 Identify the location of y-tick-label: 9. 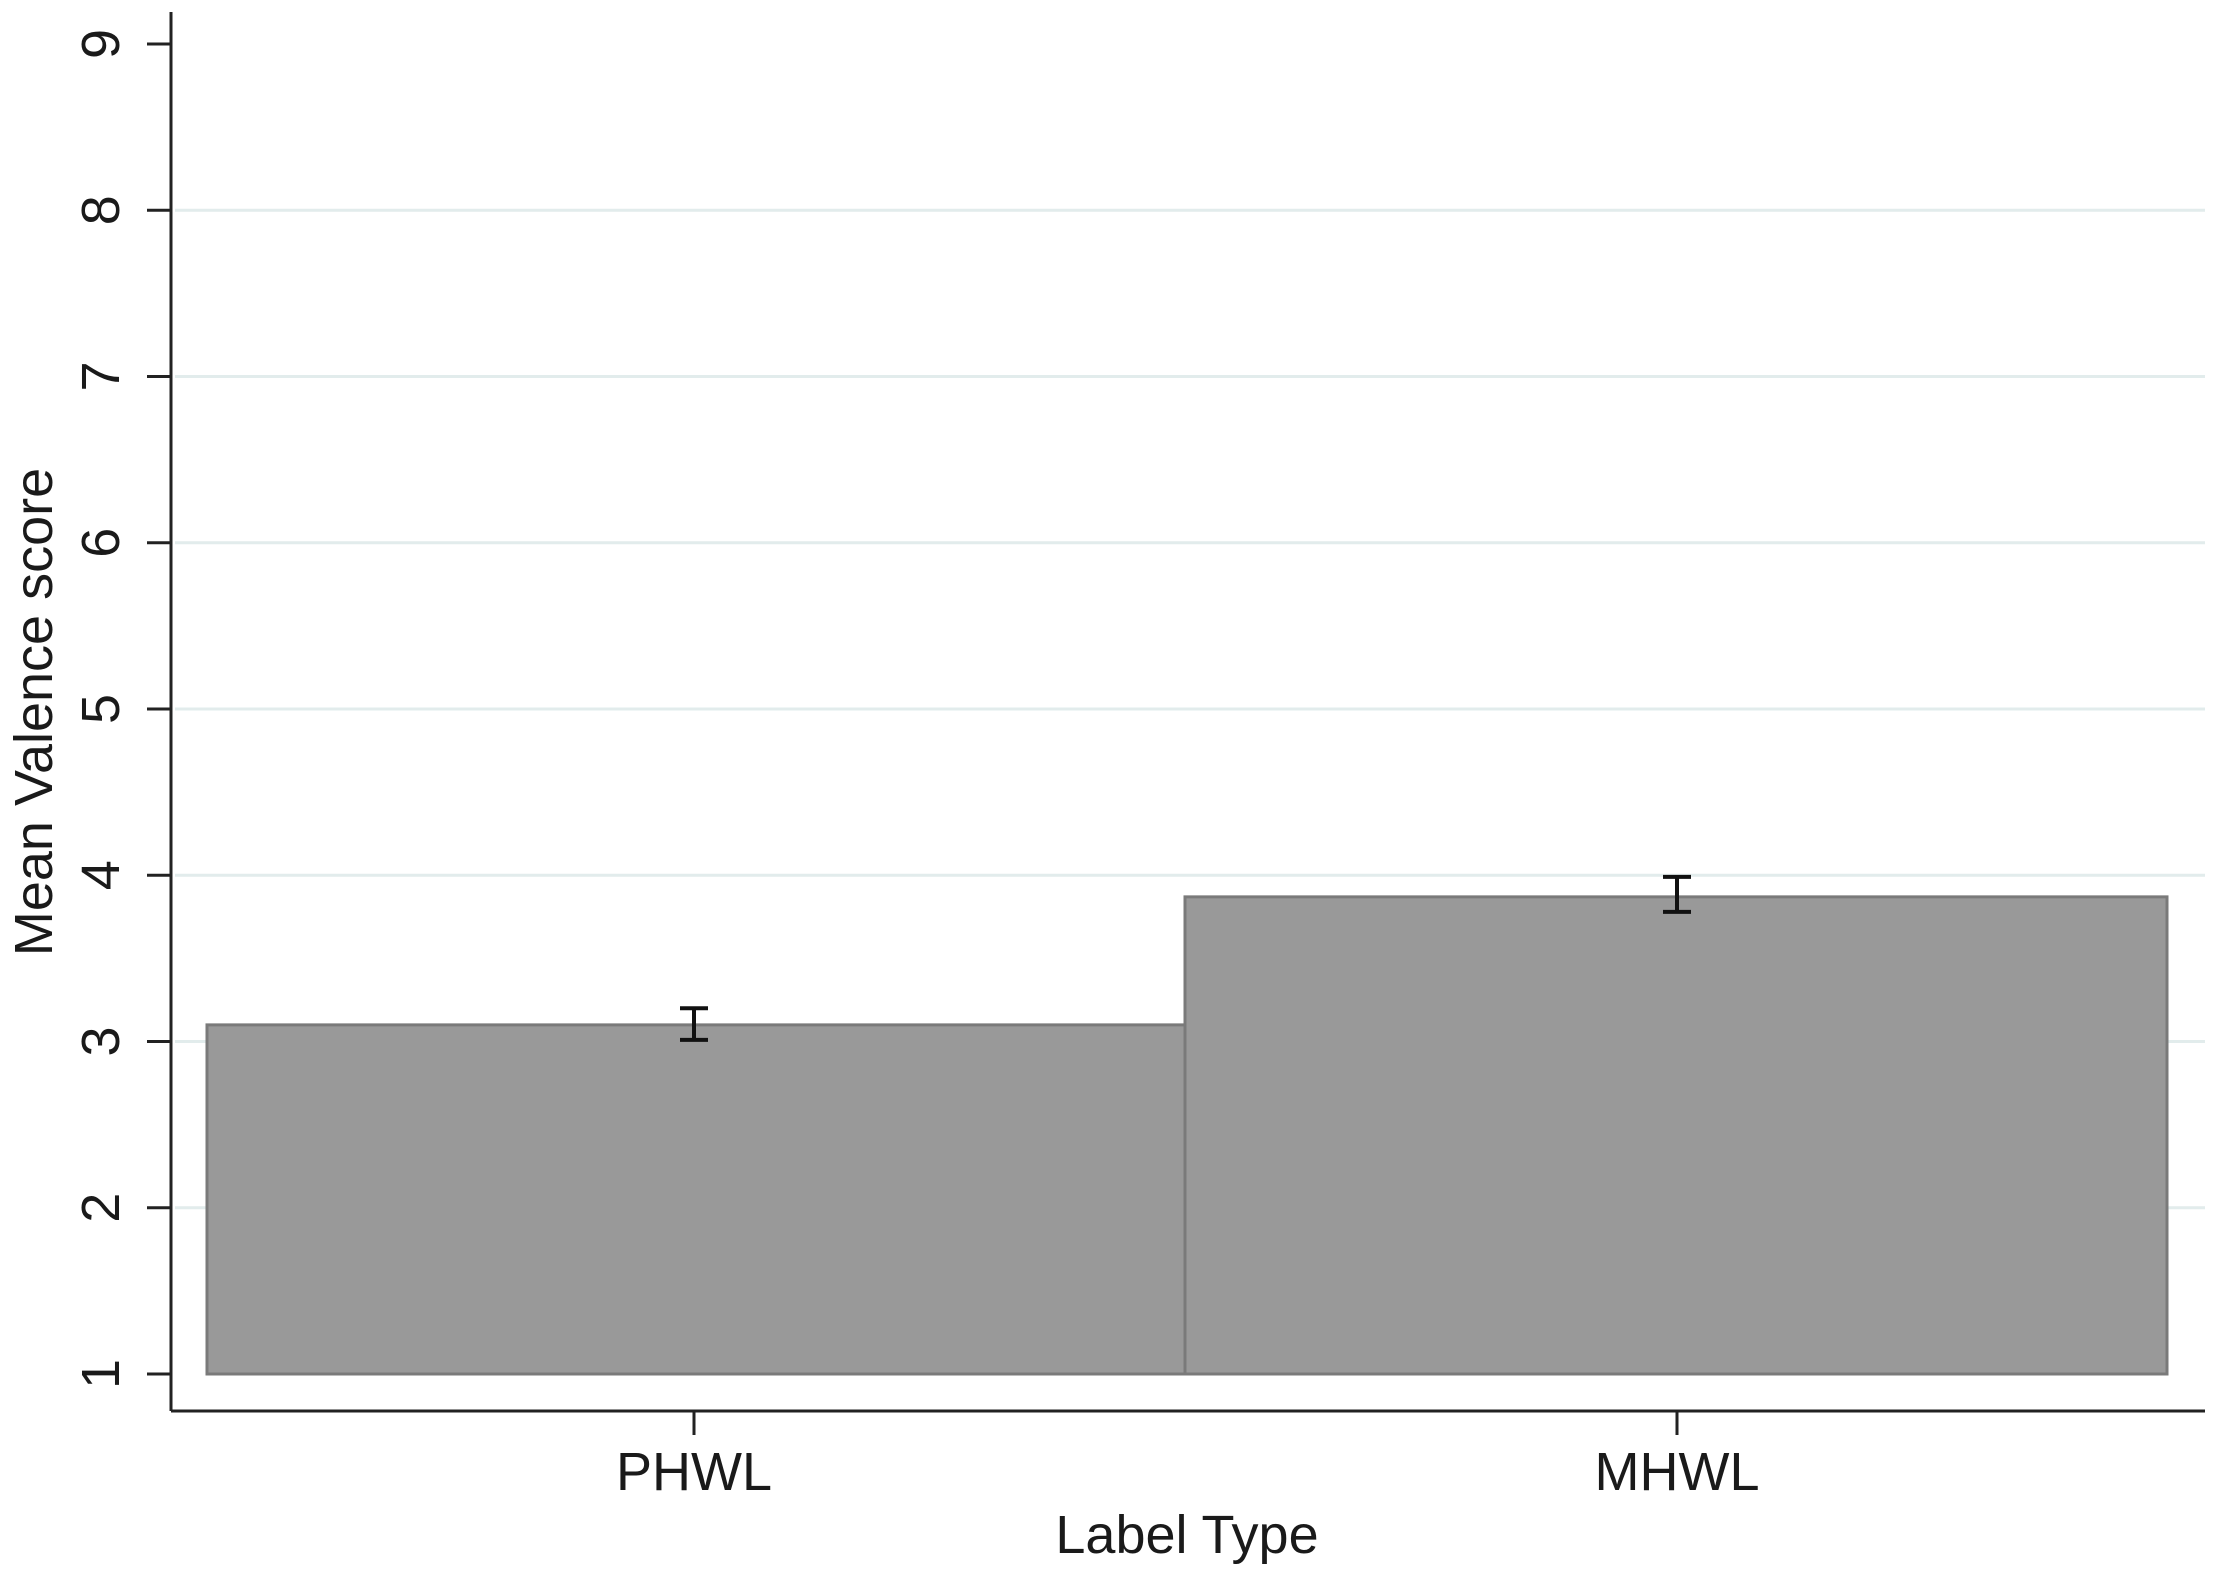
(101, 44).